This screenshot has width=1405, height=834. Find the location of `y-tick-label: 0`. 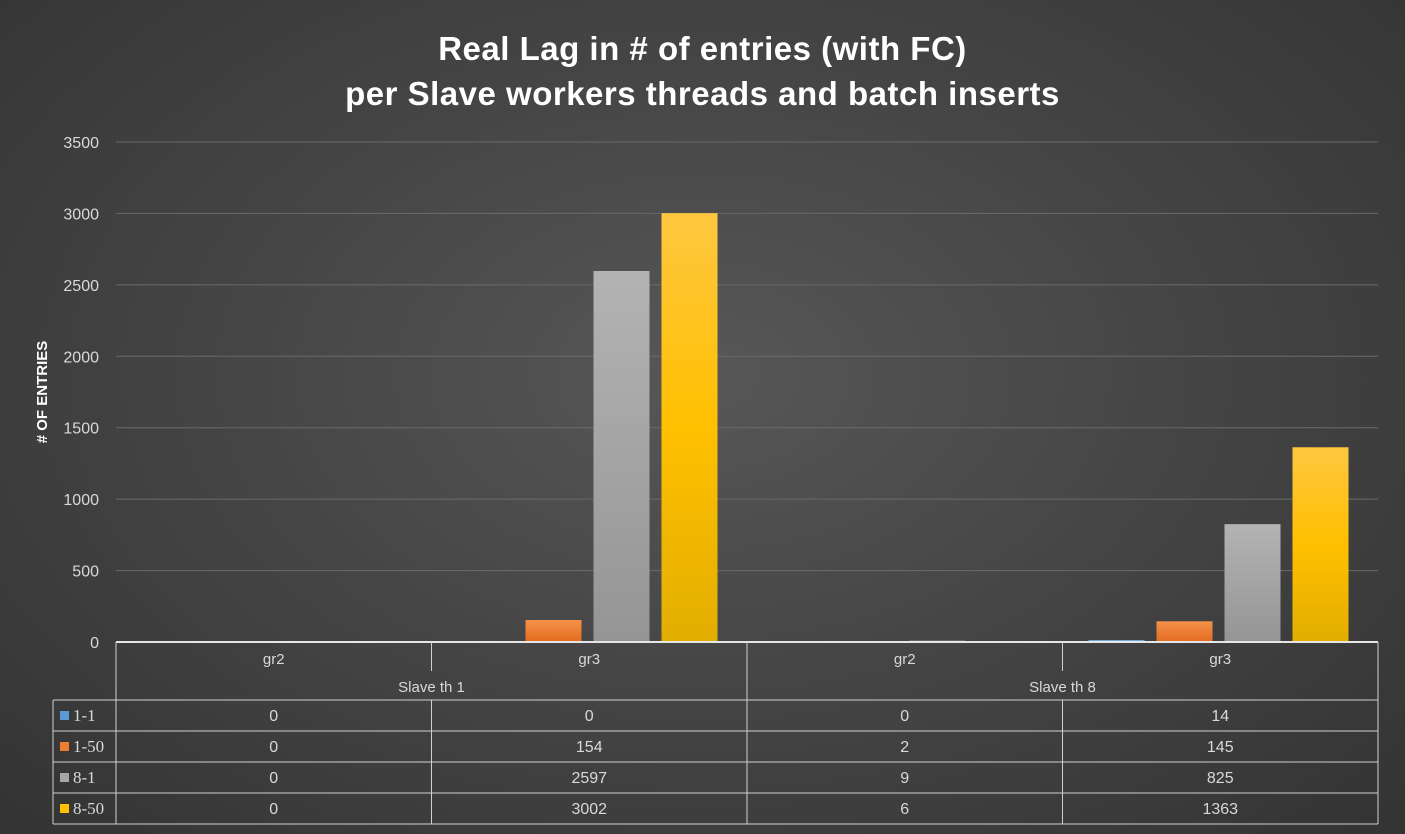

y-tick-label: 0 is located at coordinates (94, 643).